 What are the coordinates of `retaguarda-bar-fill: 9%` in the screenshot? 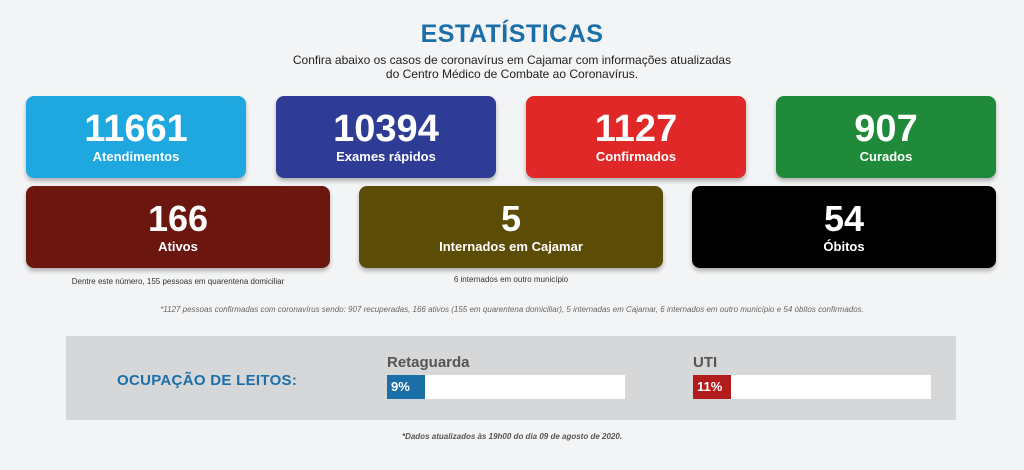 It's located at (406, 387).